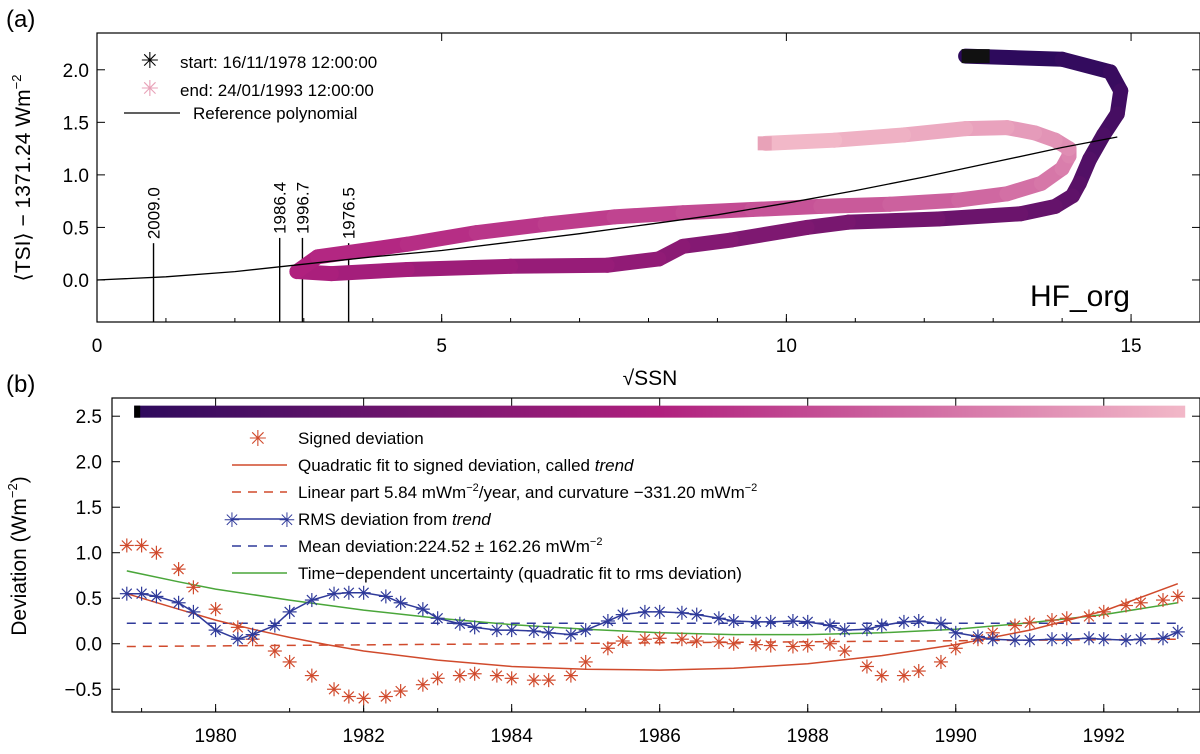  What do you see at coordinates (394, 519) in the screenshot?
I see `legend-rms-label: RMS deviation from trend` at bounding box center [394, 519].